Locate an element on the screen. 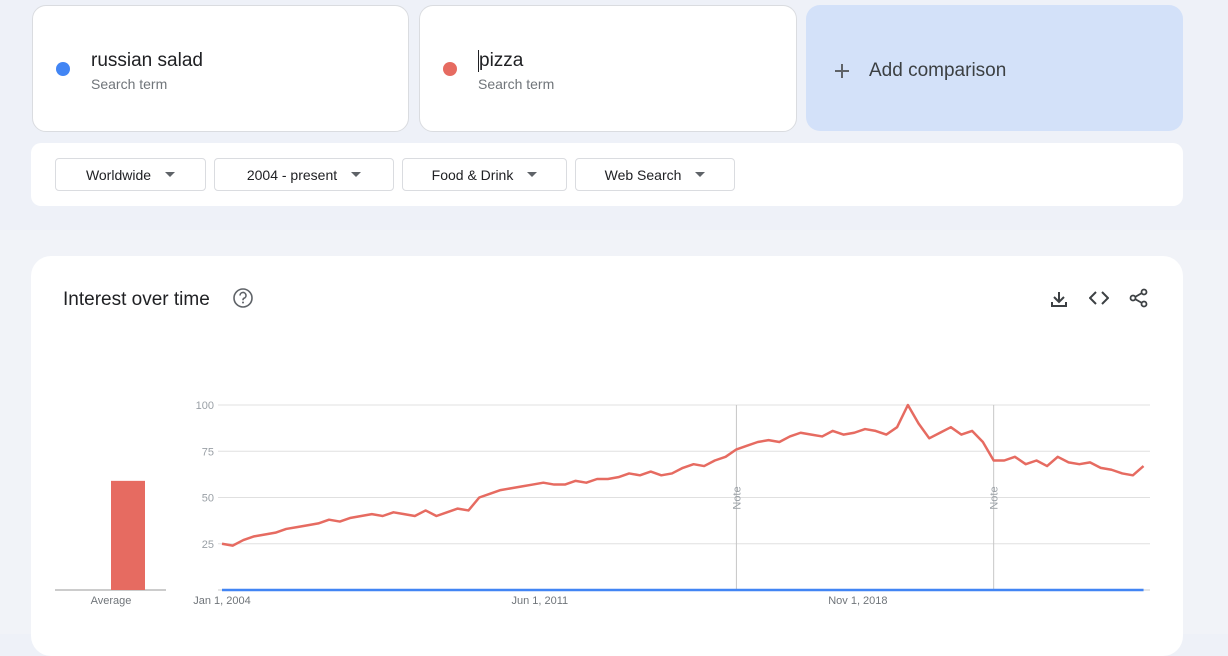  term-card: pizza Search term is located at coordinates (608, 68).